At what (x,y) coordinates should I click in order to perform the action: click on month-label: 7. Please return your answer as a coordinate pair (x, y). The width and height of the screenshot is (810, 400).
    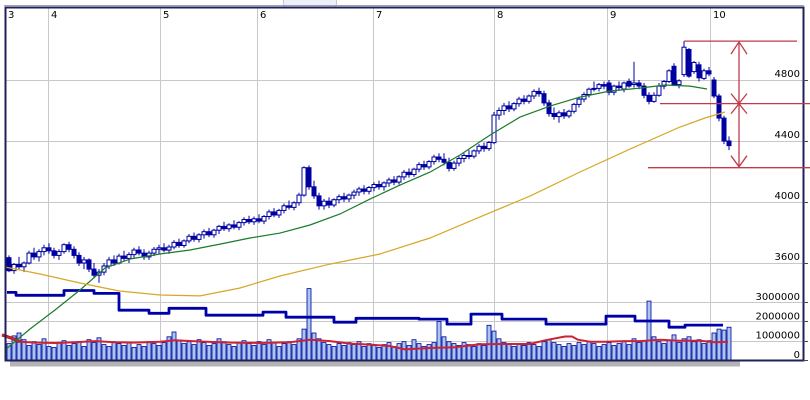
    Looking at the image, I should click on (379, 15).